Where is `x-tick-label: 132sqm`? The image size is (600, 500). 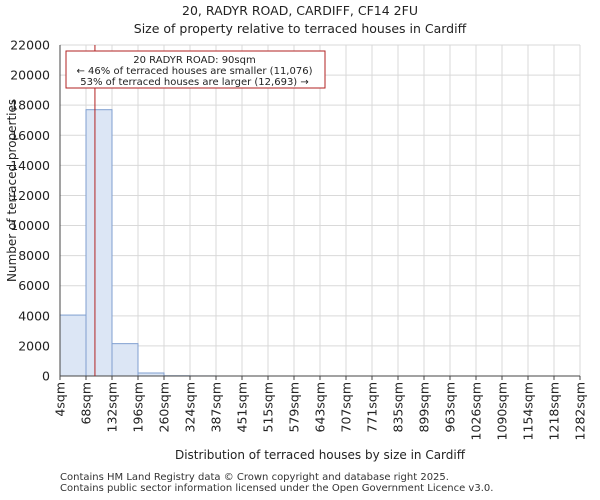 x-tick-label: 132sqm is located at coordinates (112, 407).